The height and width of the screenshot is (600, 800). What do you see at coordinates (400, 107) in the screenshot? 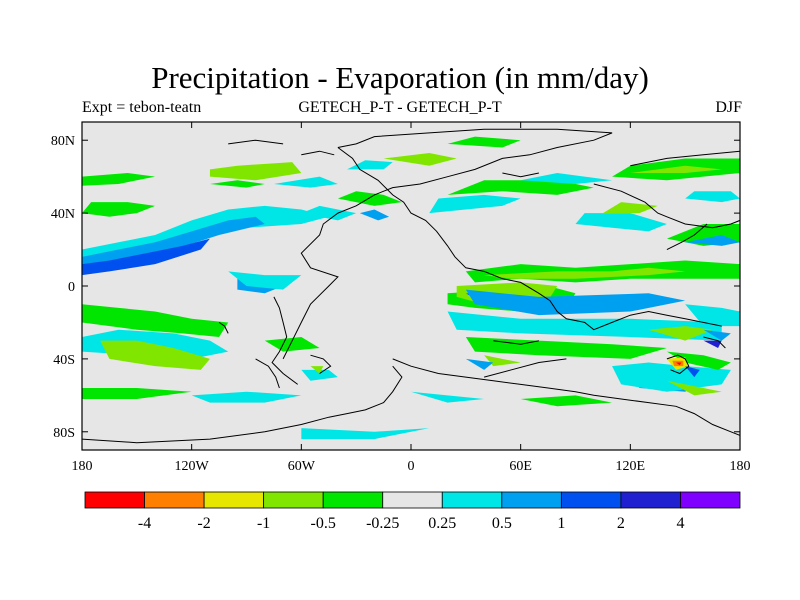
I see `dataset-label: GETECH_P-T - GETECH_P-T` at bounding box center [400, 107].